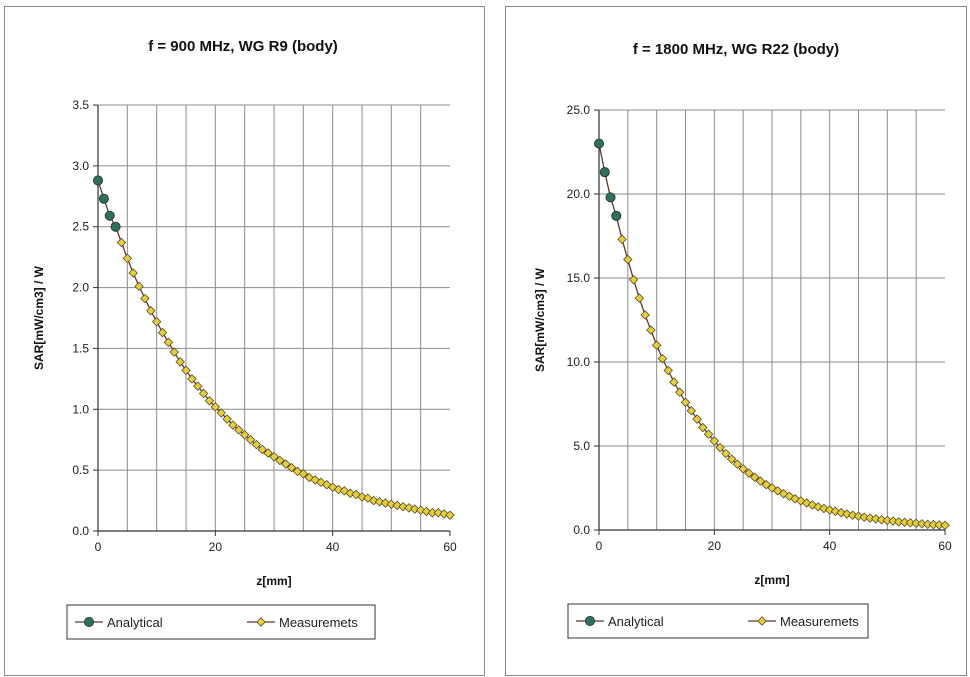 The width and height of the screenshot is (970, 677). What do you see at coordinates (579, 278) in the screenshot?
I see `y-tick-label: 15.0` at bounding box center [579, 278].